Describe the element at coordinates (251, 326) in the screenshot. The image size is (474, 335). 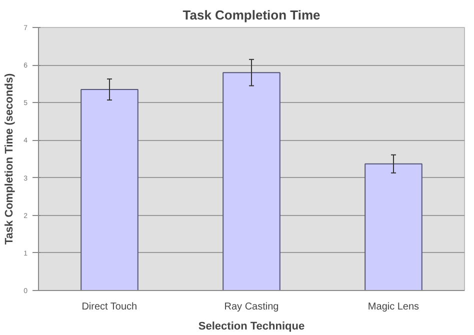
I see `x-axis-title: Selection Technique` at that location.